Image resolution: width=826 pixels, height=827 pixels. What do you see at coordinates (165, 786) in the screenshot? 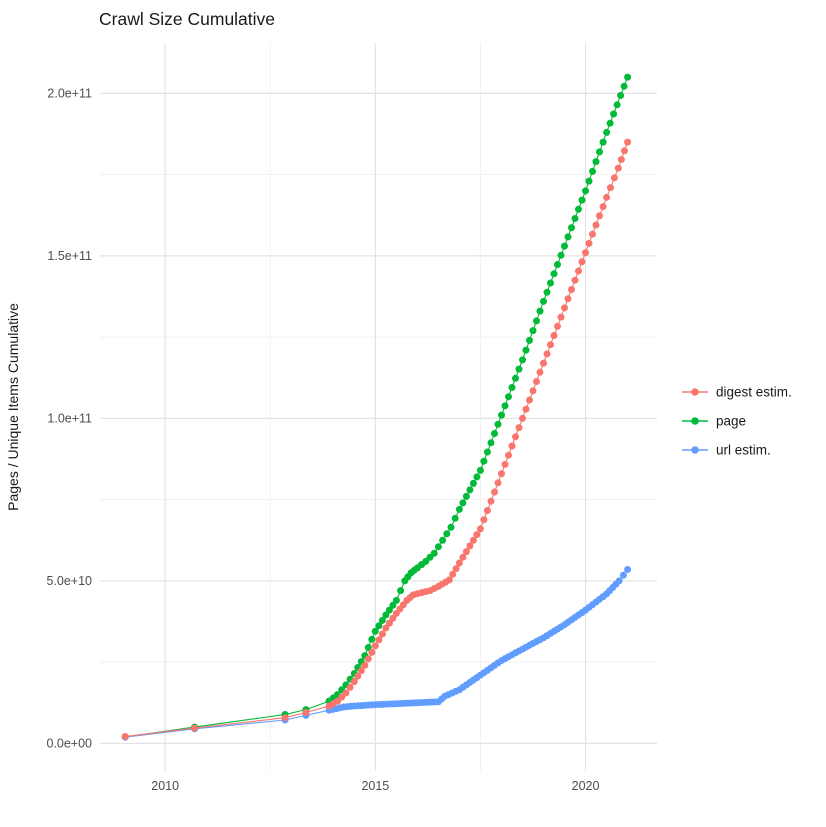
I see `x-tick-label: 2010` at bounding box center [165, 786].